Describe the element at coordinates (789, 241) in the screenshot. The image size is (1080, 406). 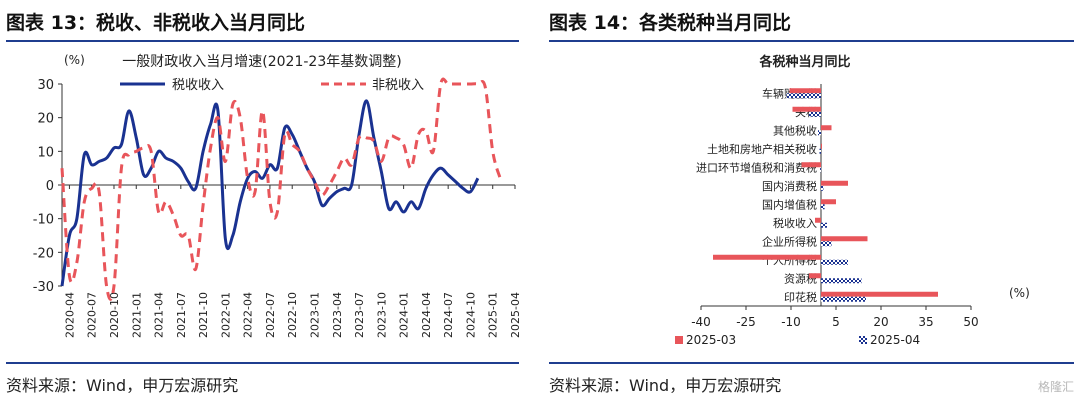
I see `category-label: 企业所得税` at that location.